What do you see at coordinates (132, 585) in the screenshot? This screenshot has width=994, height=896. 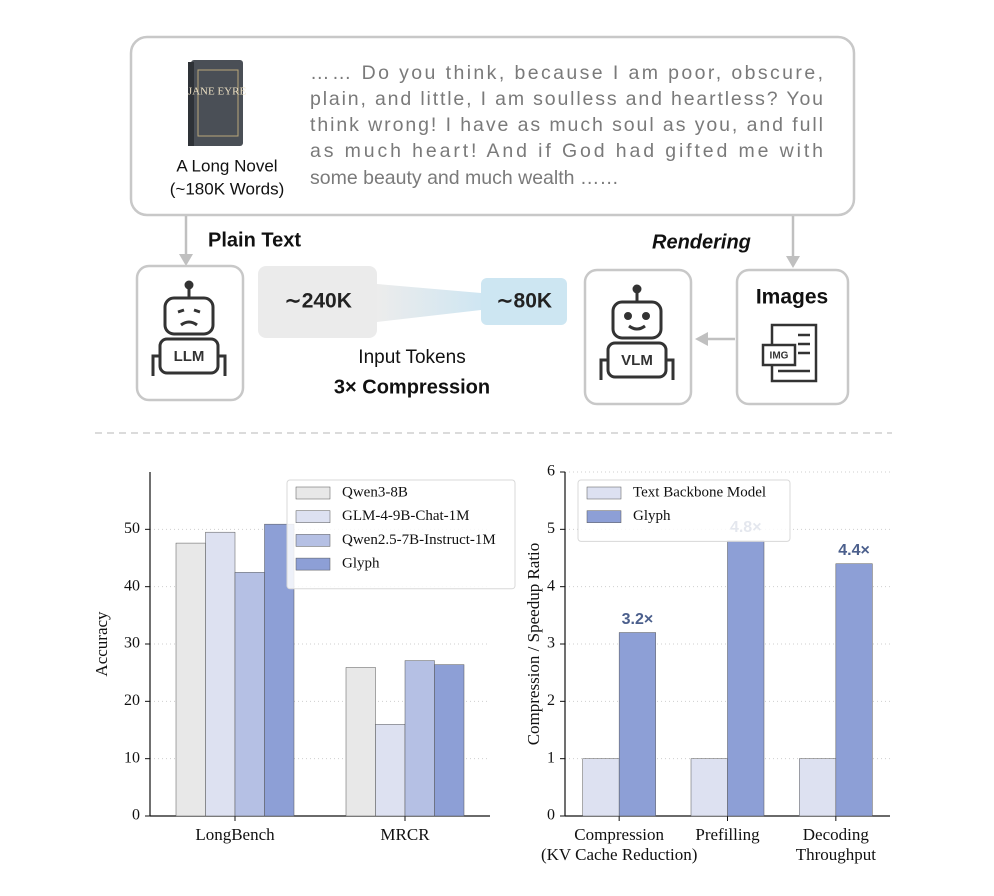 I see `y-tick-label: 40` at bounding box center [132, 585].